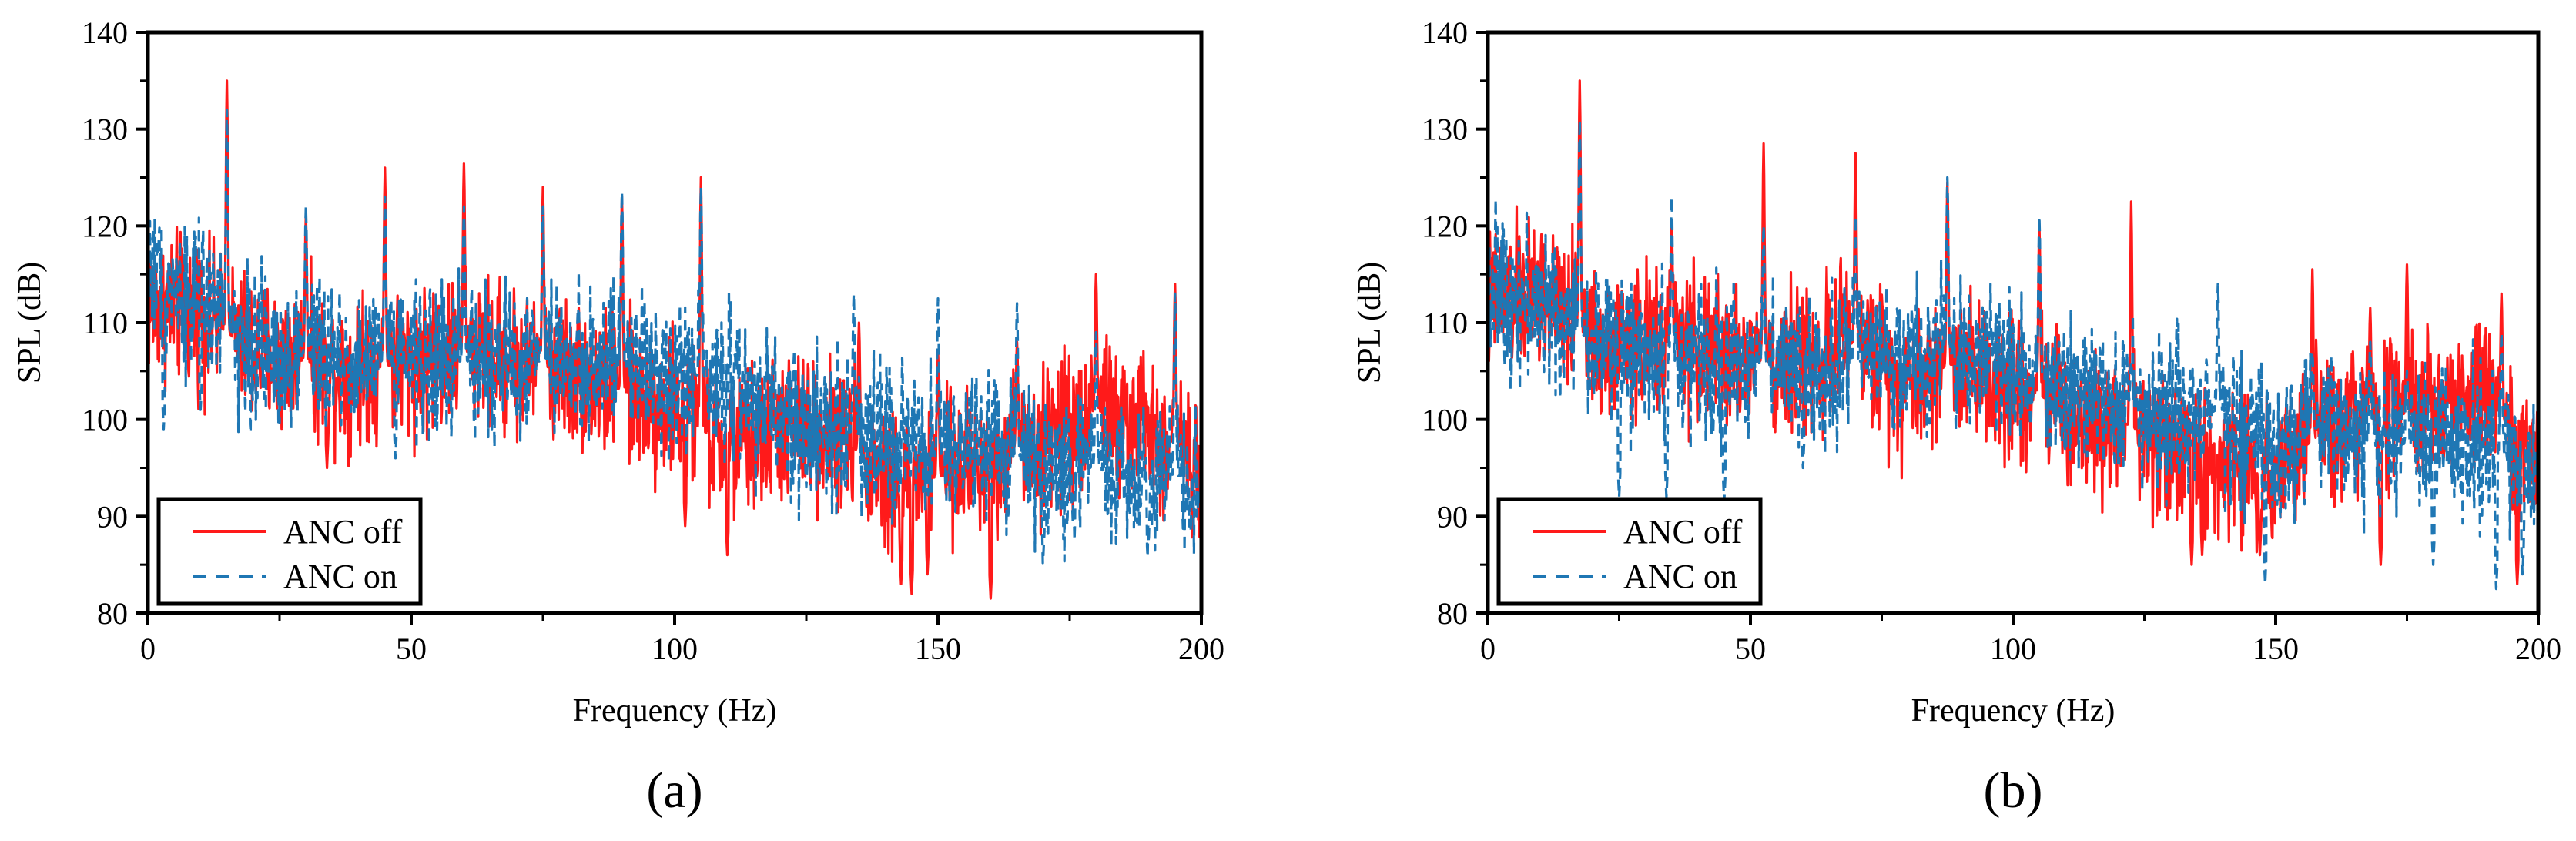  What do you see at coordinates (674, 790) in the screenshot?
I see `panel-label-a: (a)` at bounding box center [674, 790].